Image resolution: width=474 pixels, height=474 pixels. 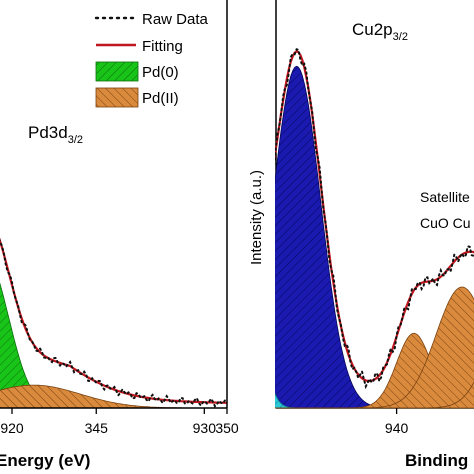 What do you see at coordinates (397, 428) in the screenshot?
I see `right-x-tick-label-3: 940` at bounding box center [397, 428].